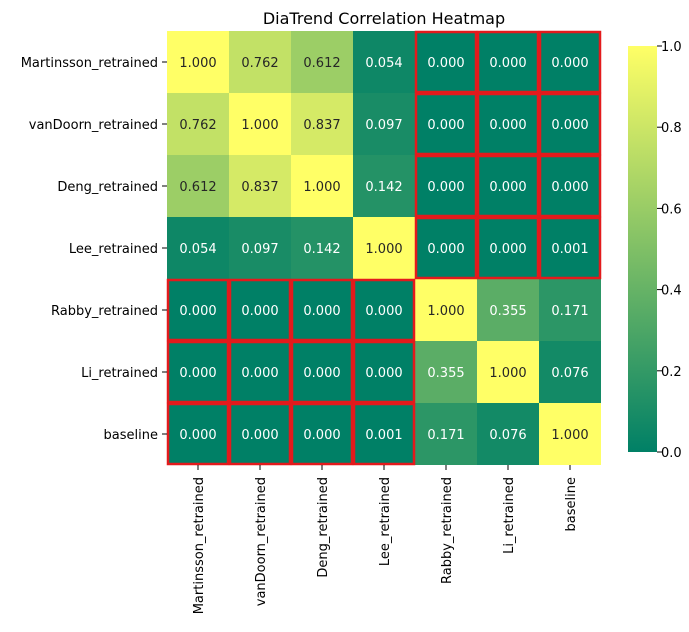 This screenshot has height=632, width=689. I want to click on cell-value-label: 0.001, so click(569, 249).